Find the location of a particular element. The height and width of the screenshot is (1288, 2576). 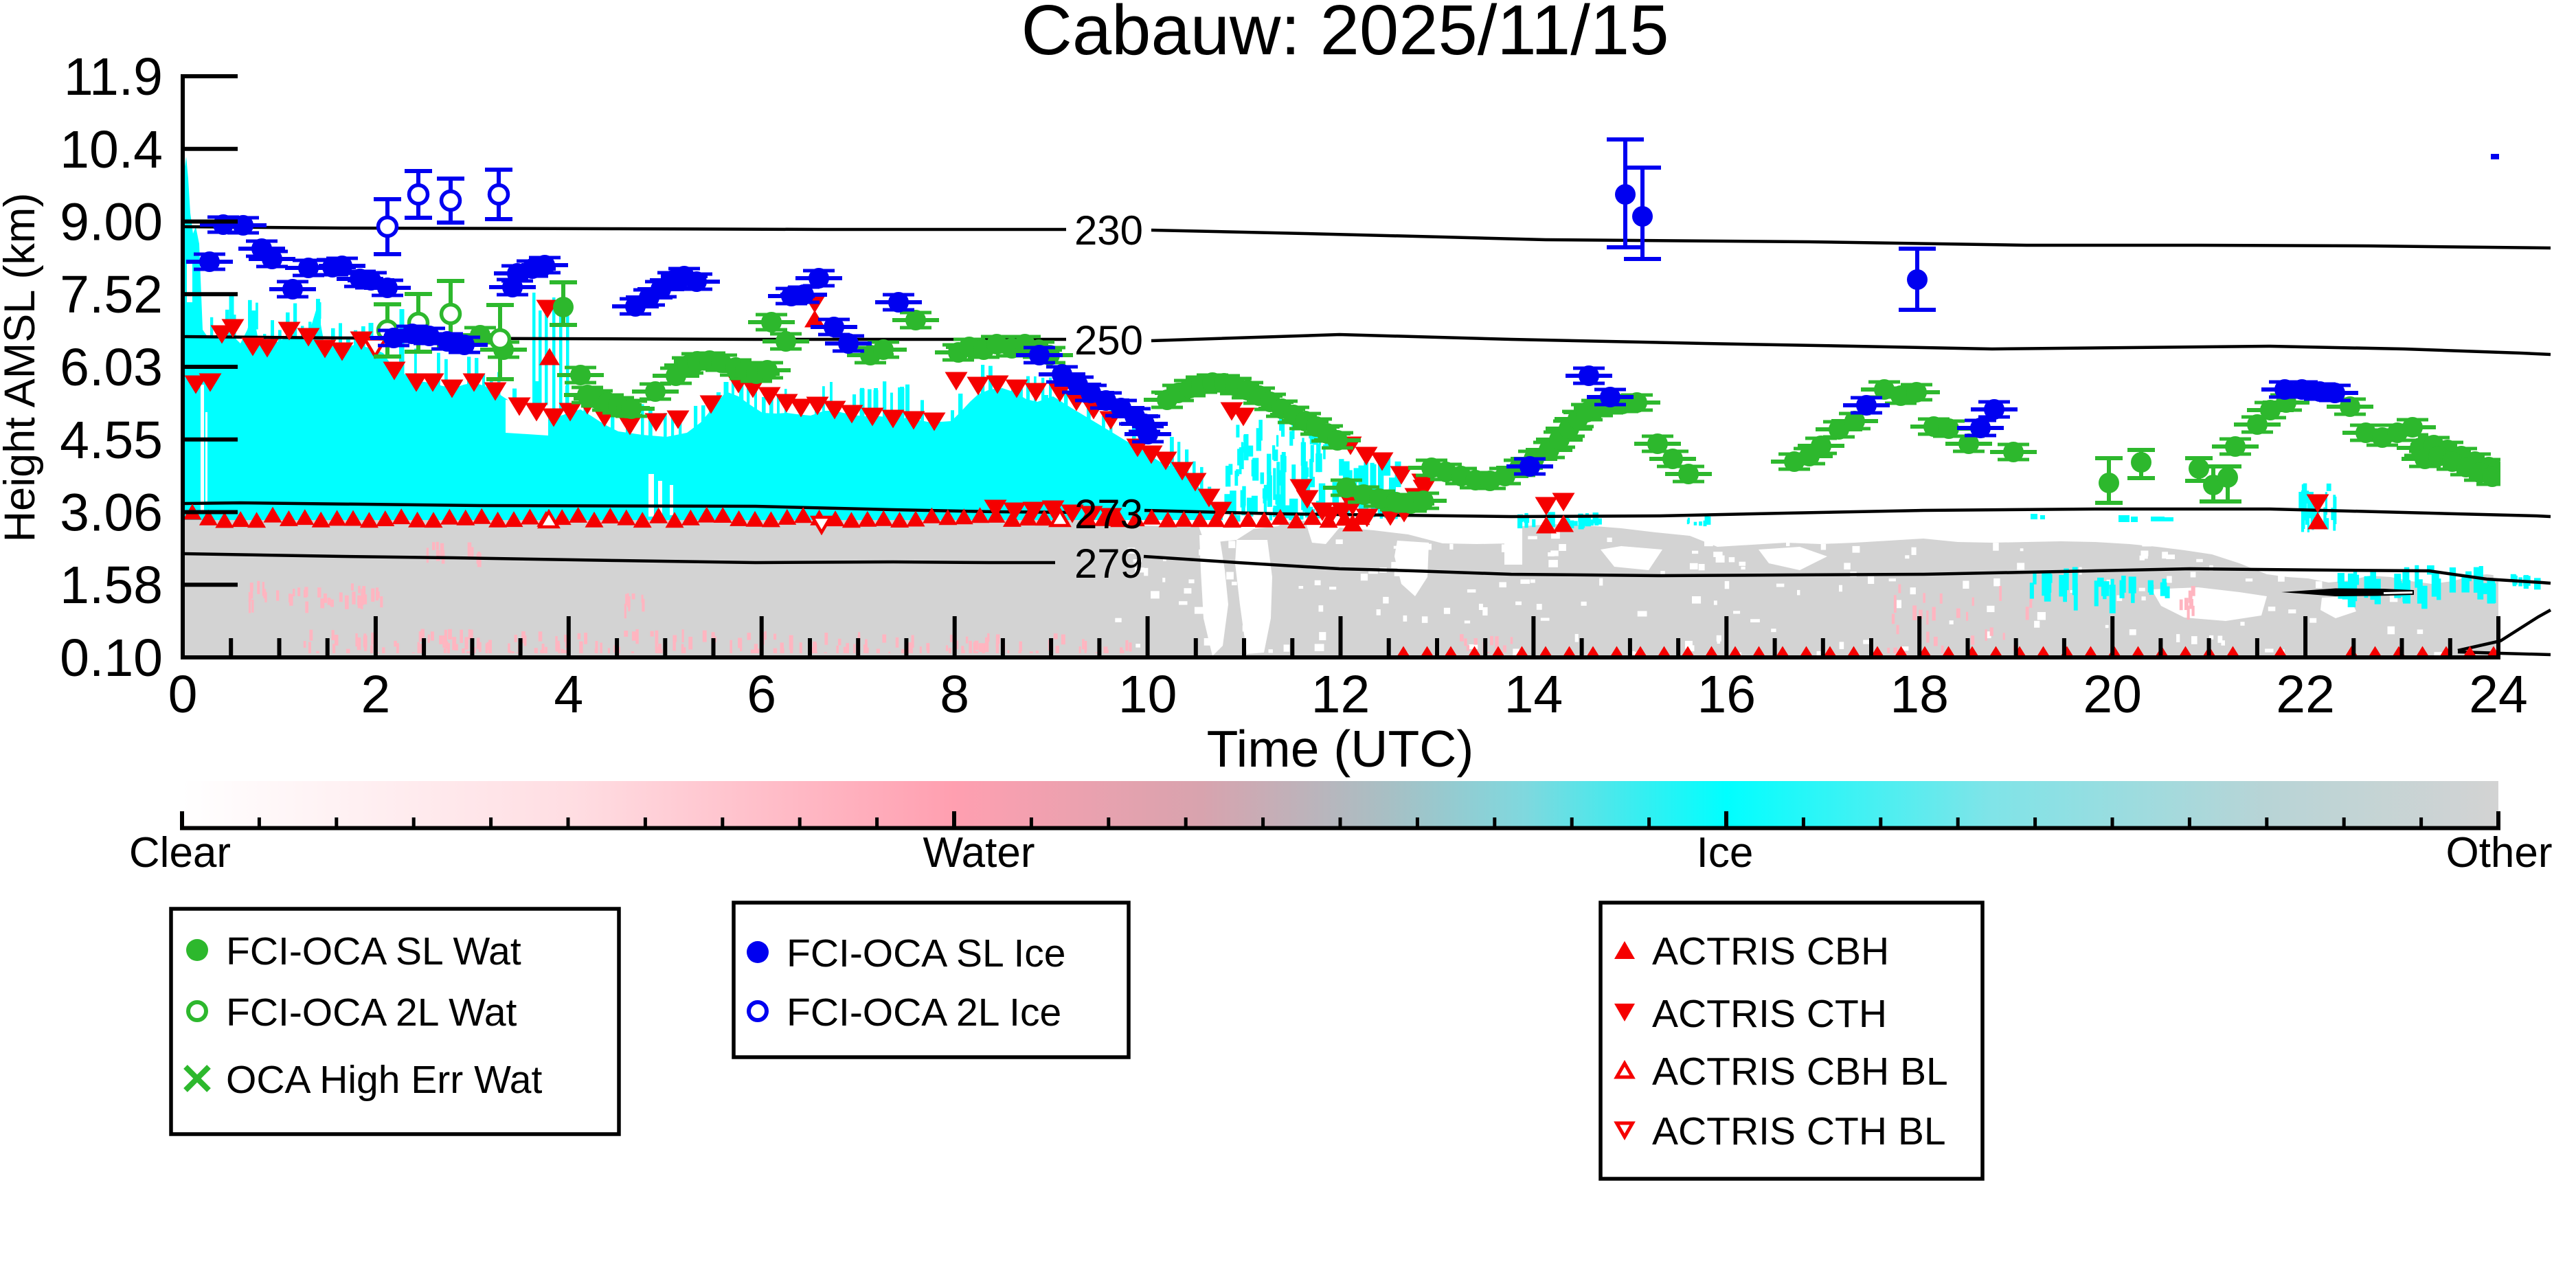

svg-text: 10 is located at coordinates (1147, 694).